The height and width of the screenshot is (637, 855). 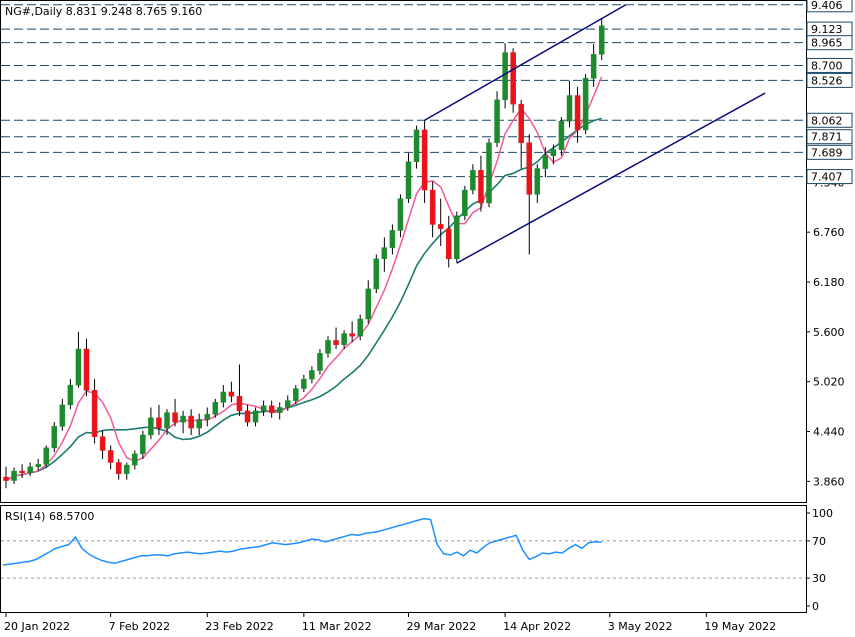 What do you see at coordinates (827, 137) in the screenshot?
I see `price-level-label-6: 7.871` at bounding box center [827, 137].